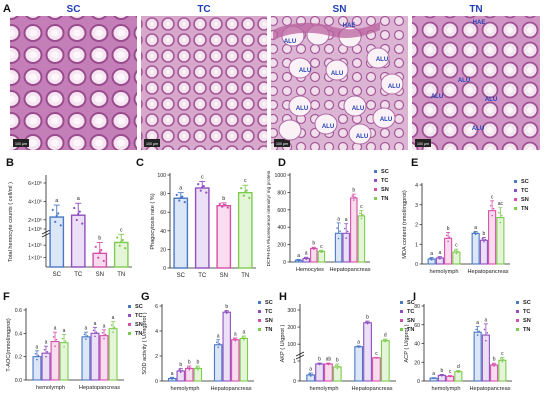 The height and width of the screenshot is (411, 550). Describe the element at coordinates (340, 9) in the screenshot. I see `group-title-sn: SN` at that location.